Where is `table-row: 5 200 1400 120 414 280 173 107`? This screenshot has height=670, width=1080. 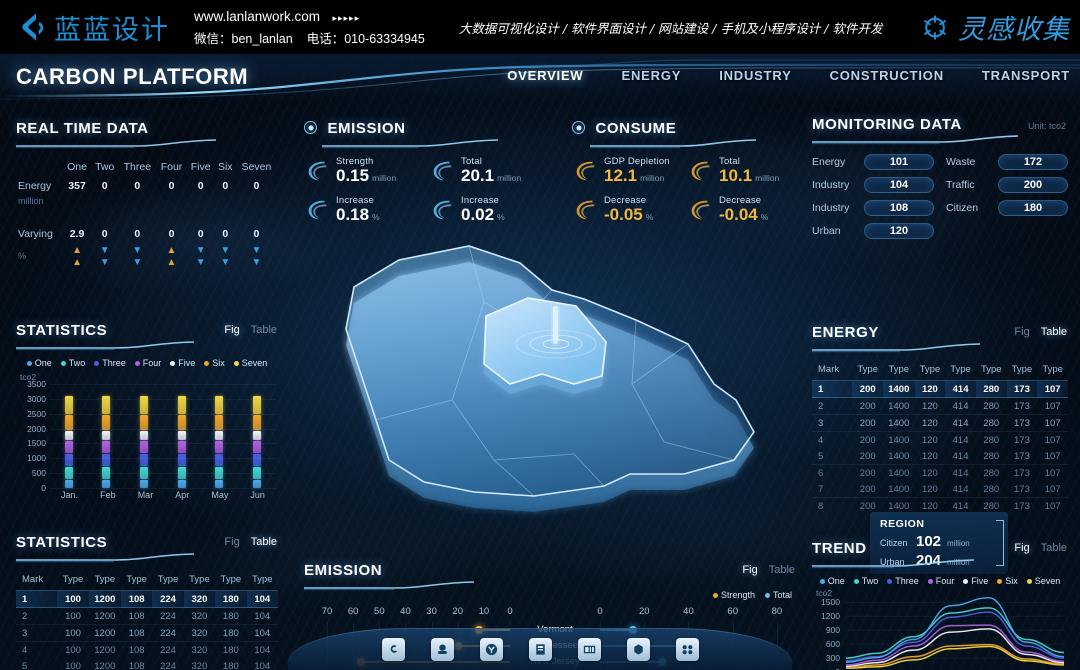 table-row: 5 200 1400 120 414 280 173 107 is located at coordinates (940, 456).